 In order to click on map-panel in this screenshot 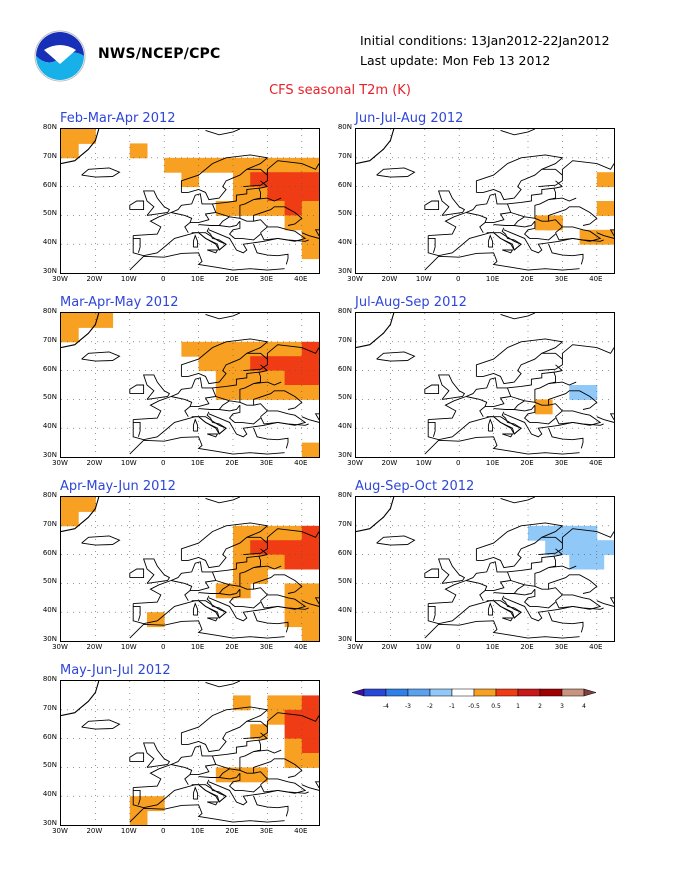, I will do `click(190, 201)`.